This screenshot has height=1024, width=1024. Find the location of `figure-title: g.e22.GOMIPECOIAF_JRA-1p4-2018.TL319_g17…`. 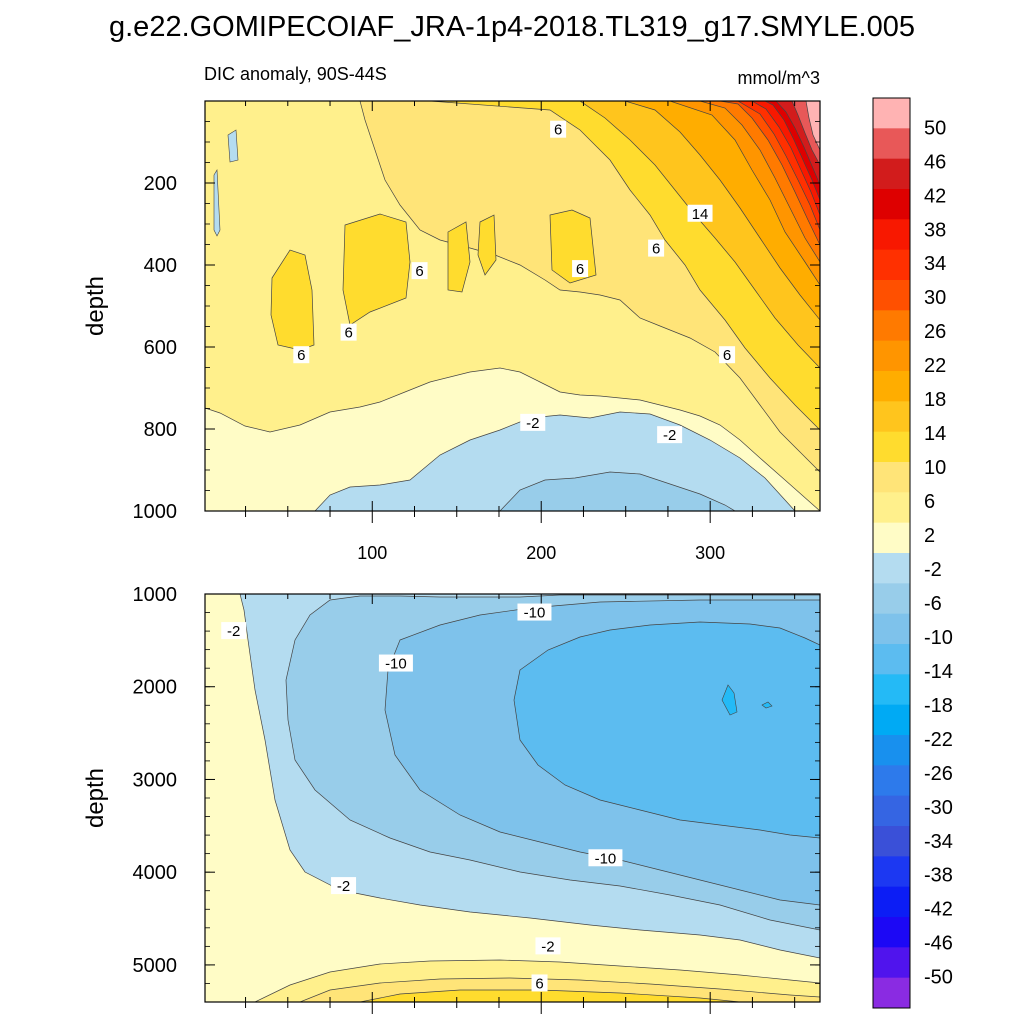

figure-title: g.e22.GOMIPECOIAF_JRA-1p4-2018.TL319_g17… is located at coordinates (512, 27).